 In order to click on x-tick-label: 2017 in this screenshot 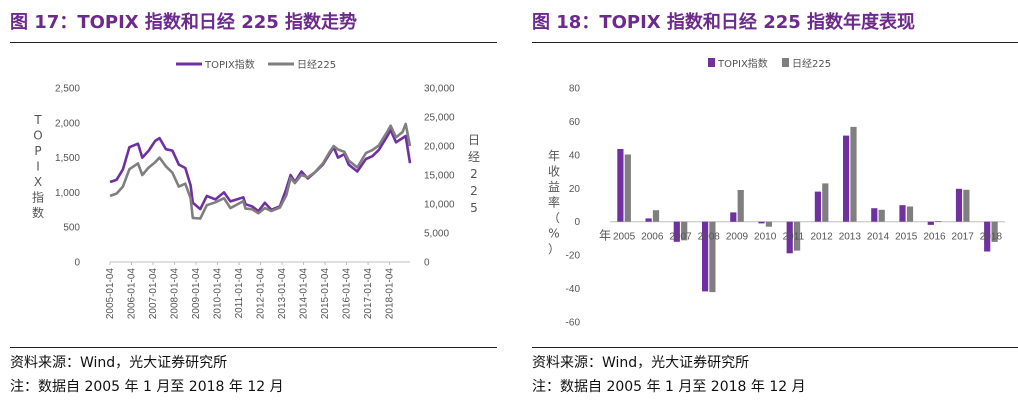, I will do `click(963, 237)`.